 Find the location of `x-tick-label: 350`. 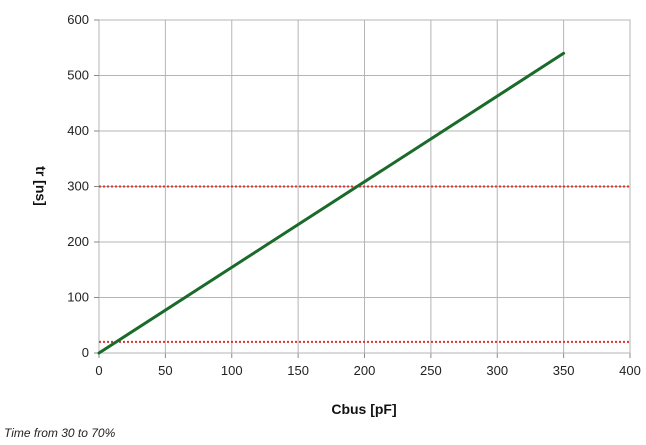

x-tick-label: 350 is located at coordinates (564, 370).